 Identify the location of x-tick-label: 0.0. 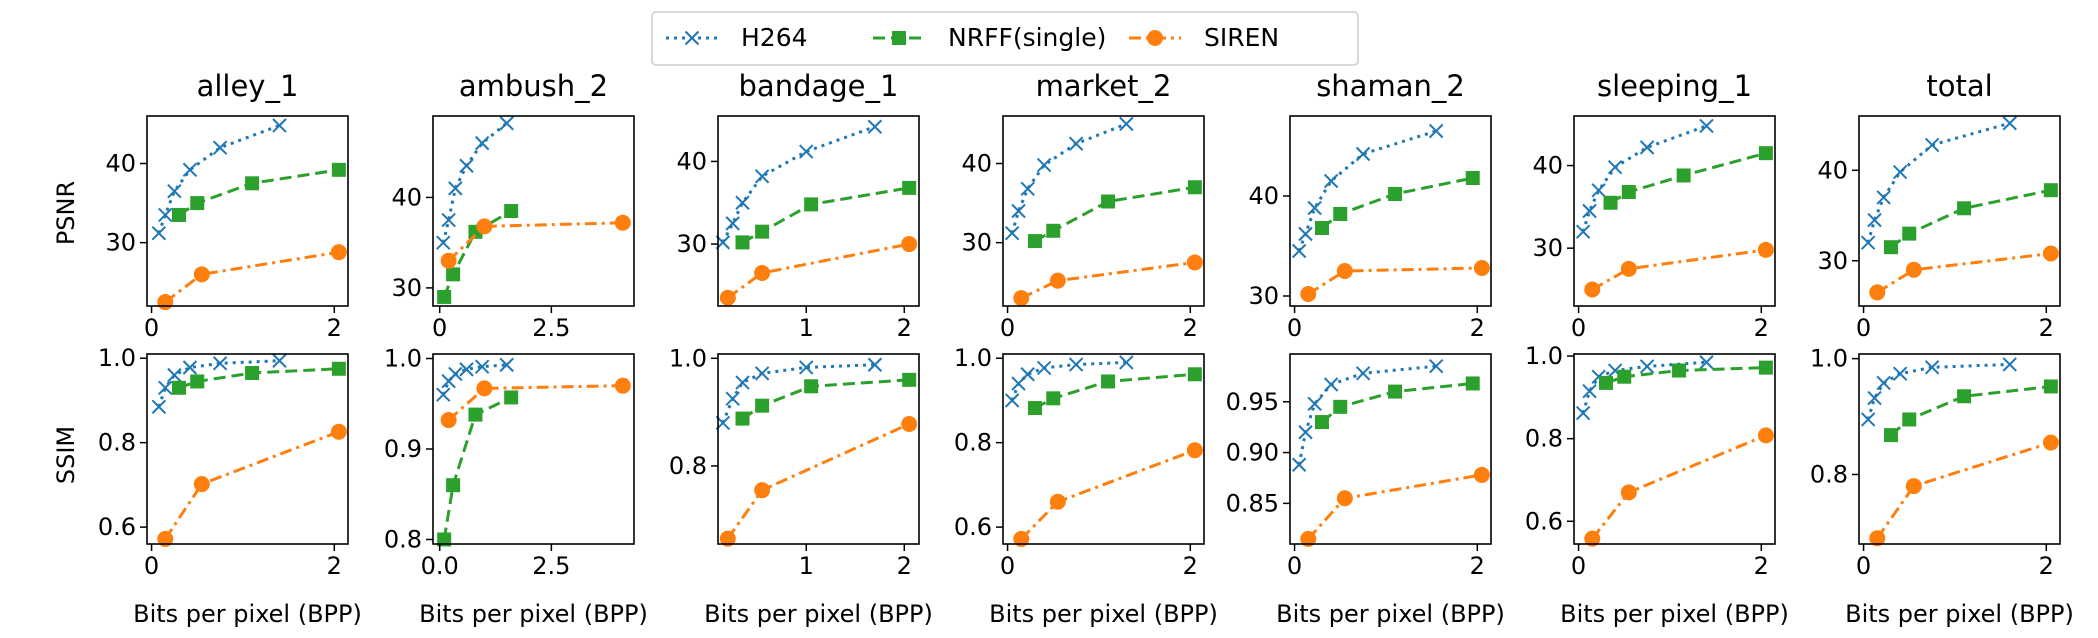
(440, 566).